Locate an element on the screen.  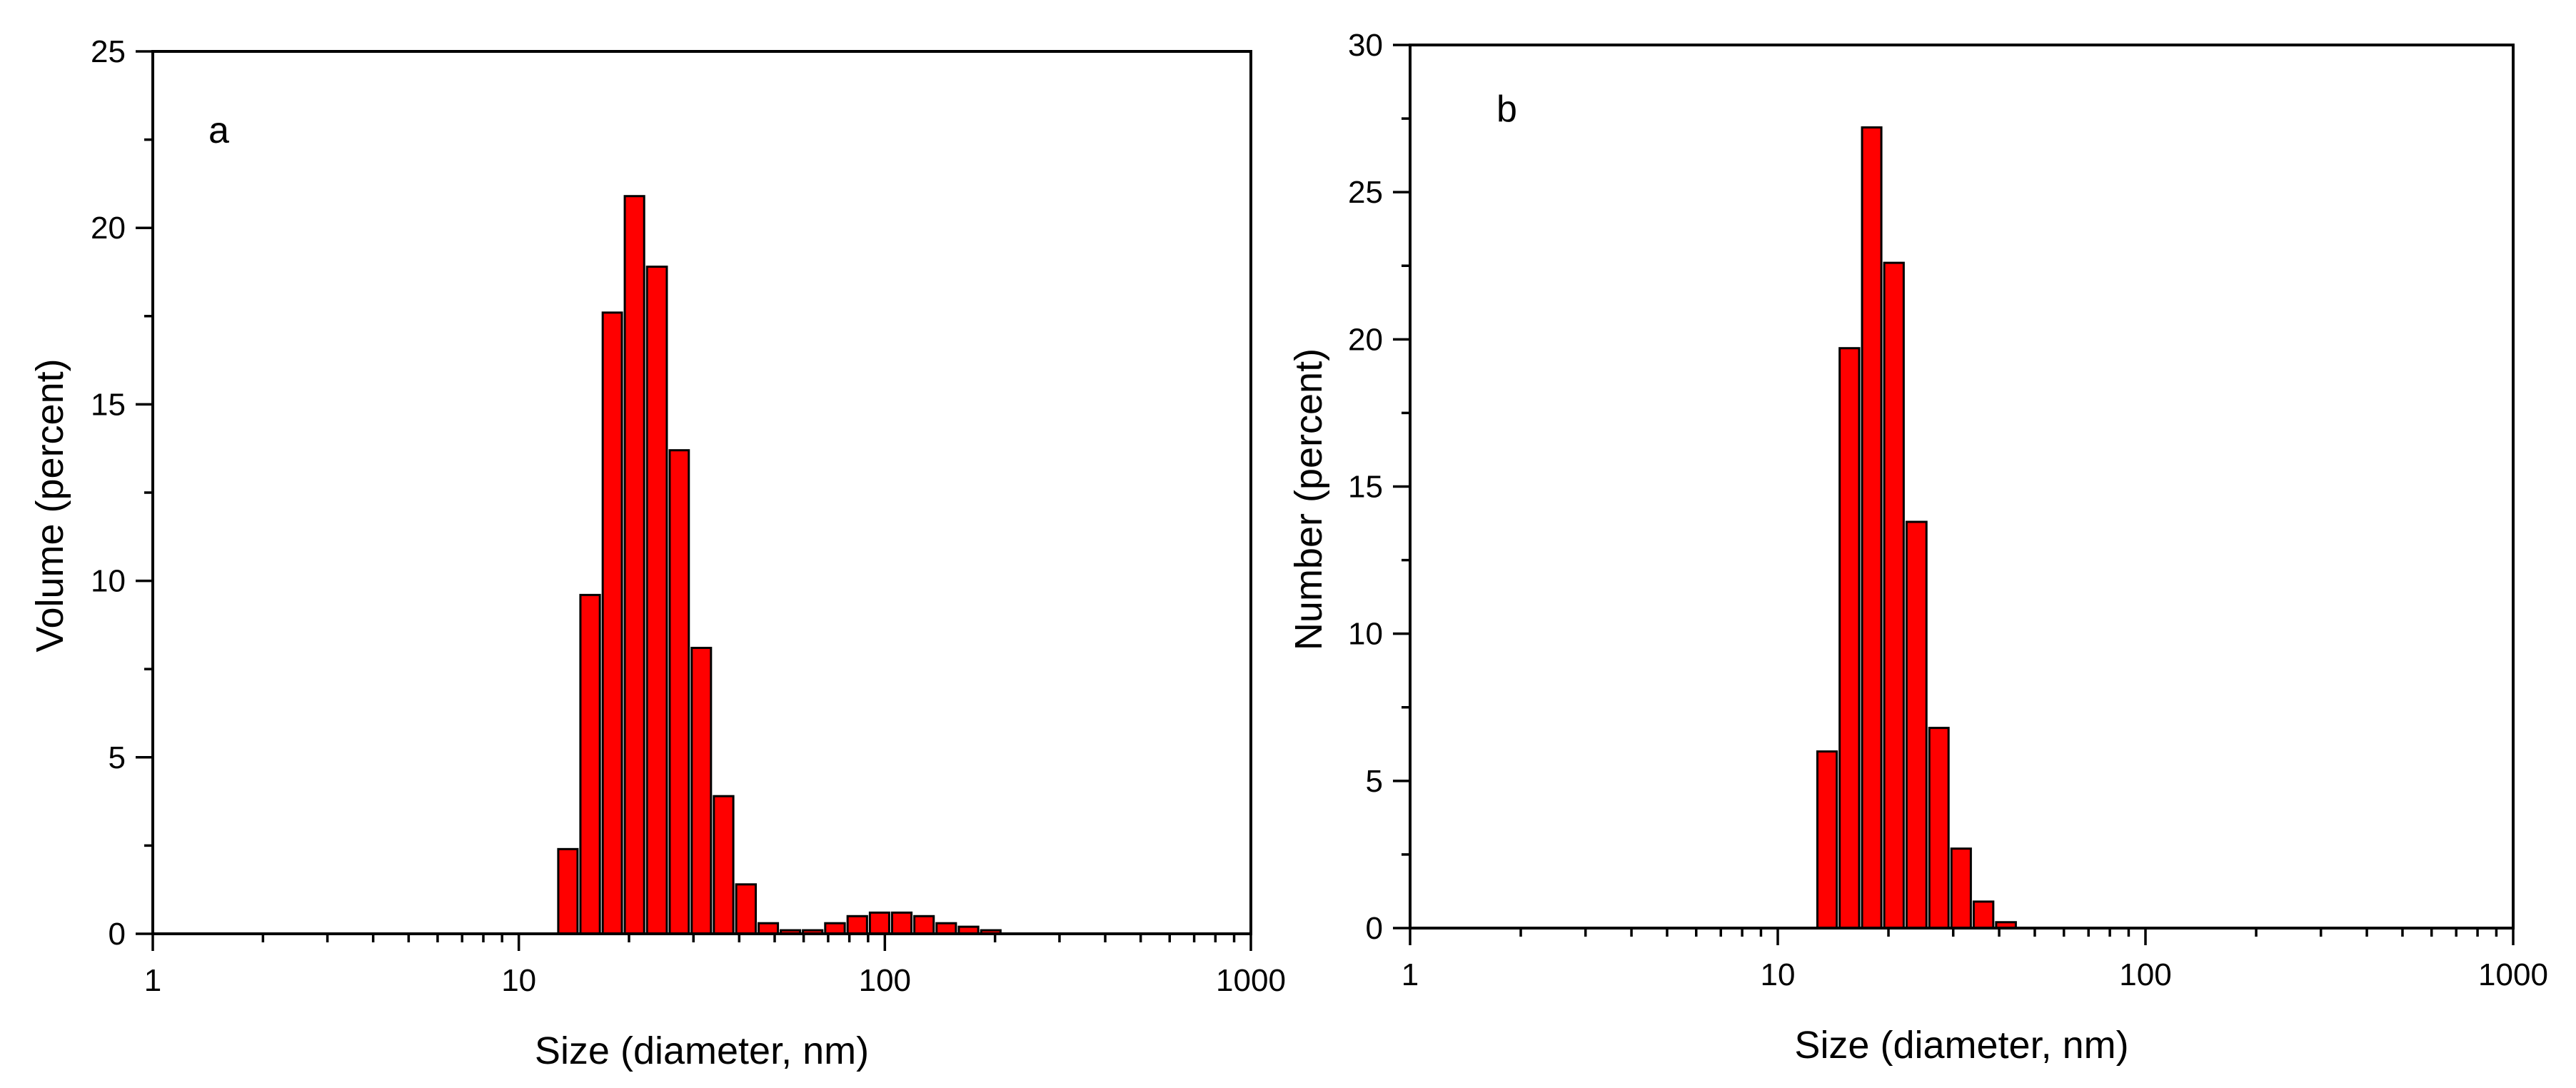
y-tick-label-a-2: 10 is located at coordinates (109, 581).